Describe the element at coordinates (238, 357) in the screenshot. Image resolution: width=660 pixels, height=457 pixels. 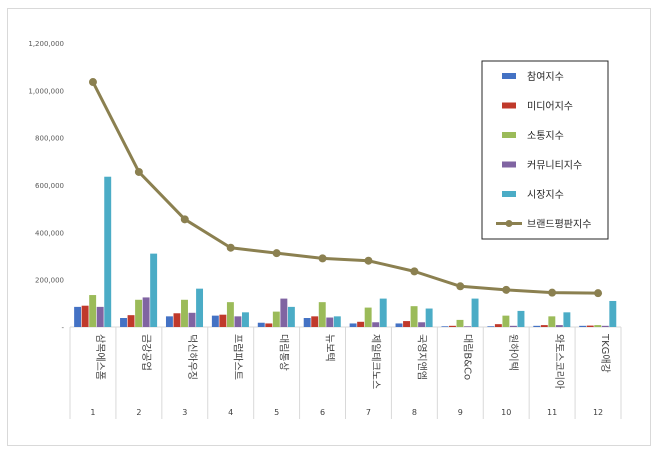
I see `x-tick-label: 프럼파스트` at that location.